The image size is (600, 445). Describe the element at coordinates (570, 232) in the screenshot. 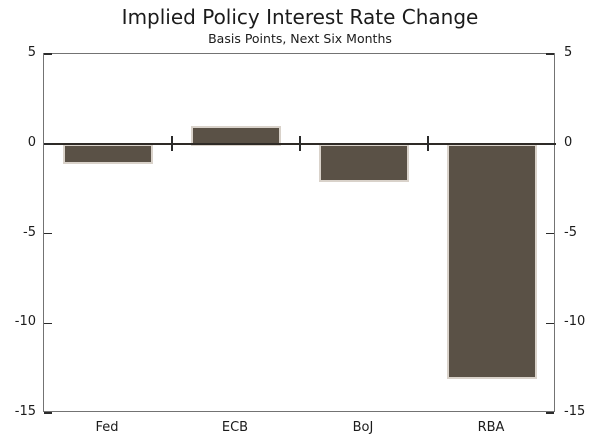

I see `y-axis-label-right: -5` at that location.